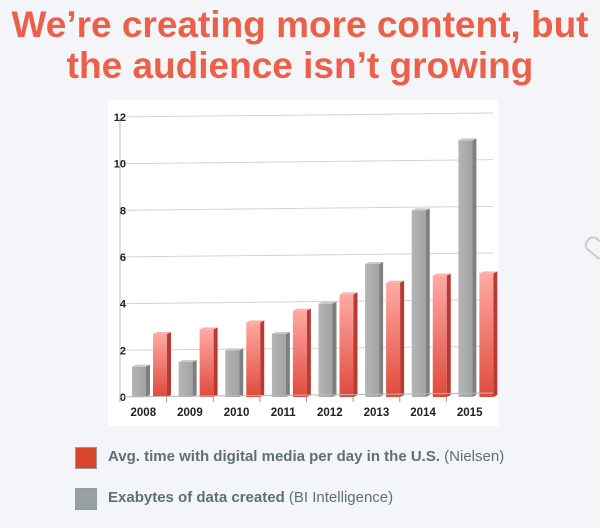  Describe the element at coordinates (237, 413) in the screenshot. I see `x-tick-label: 2010` at that location.